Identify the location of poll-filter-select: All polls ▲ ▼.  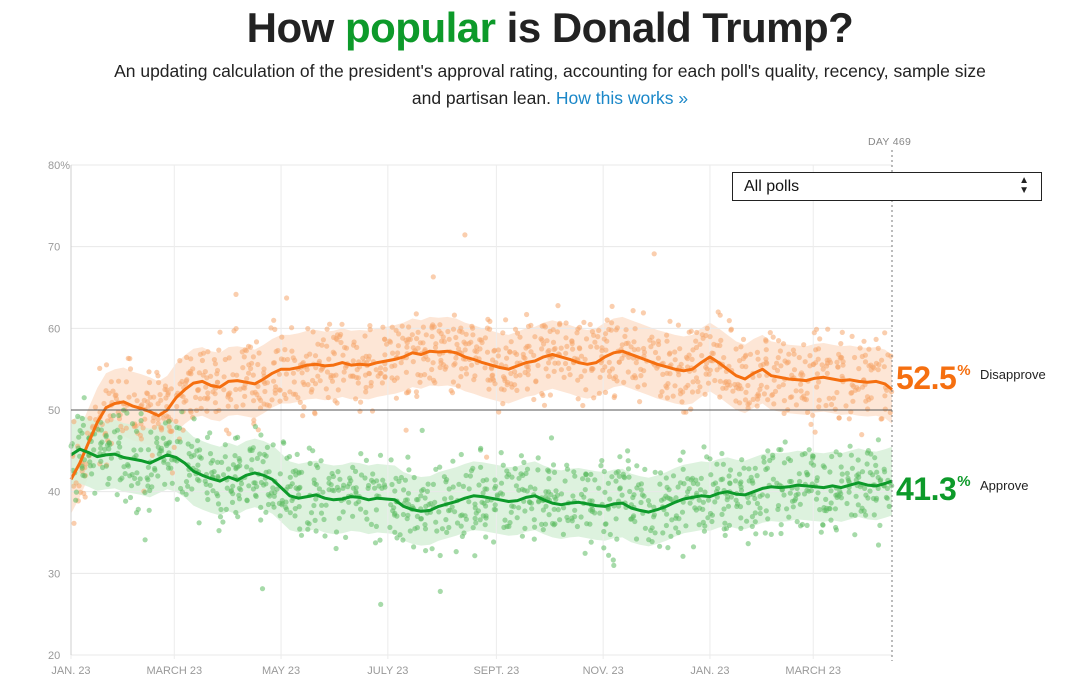
(887, 186).